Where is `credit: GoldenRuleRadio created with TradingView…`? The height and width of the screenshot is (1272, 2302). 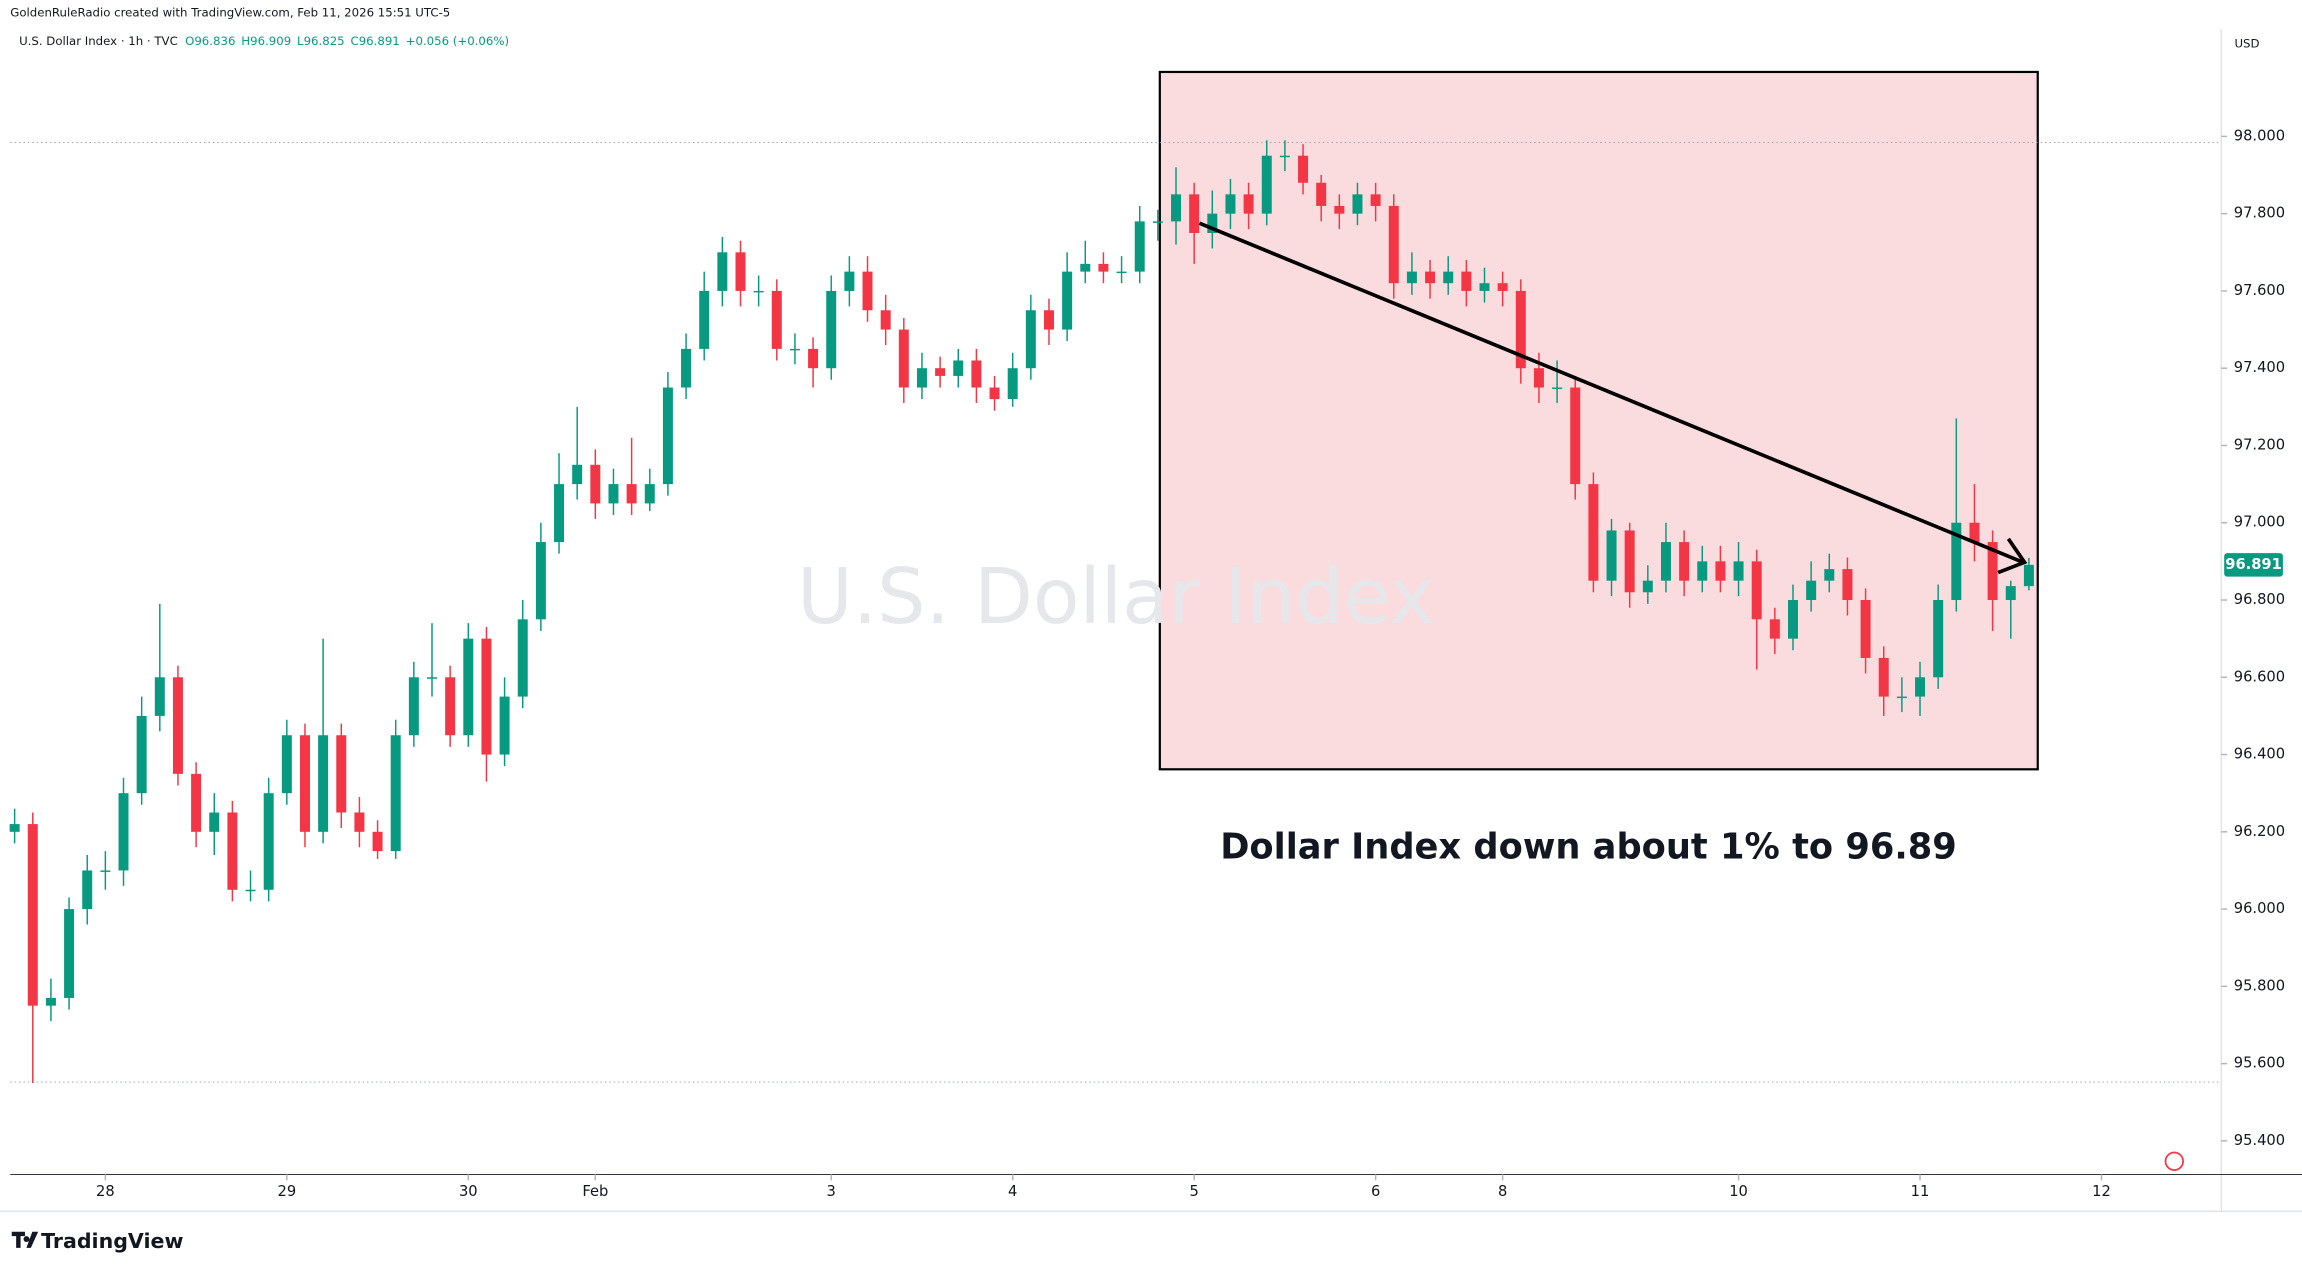
credit: GoldenRuleRadio created with TradingView… is located at coordinates (230, 13).